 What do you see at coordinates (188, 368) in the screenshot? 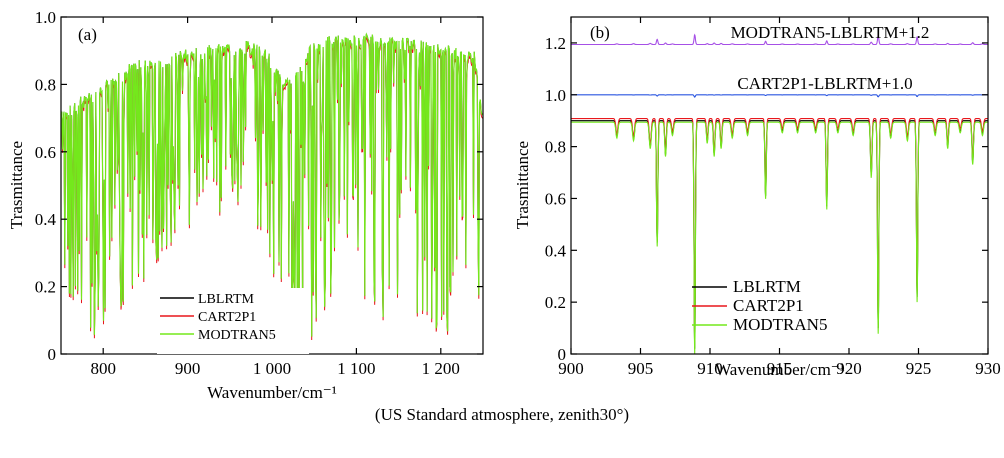
I see `panel-a-xtick-label: 900` at bounding box center [188, 368].